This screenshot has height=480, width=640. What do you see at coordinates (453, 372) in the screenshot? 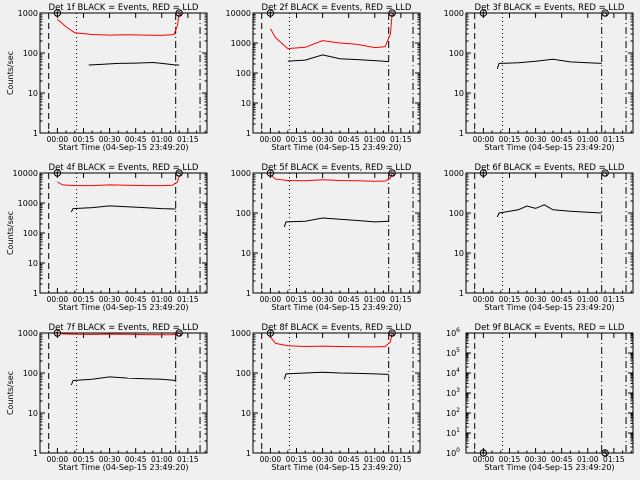
I see `y-tick-label: 10⁴` at bounding box center [453, 372].